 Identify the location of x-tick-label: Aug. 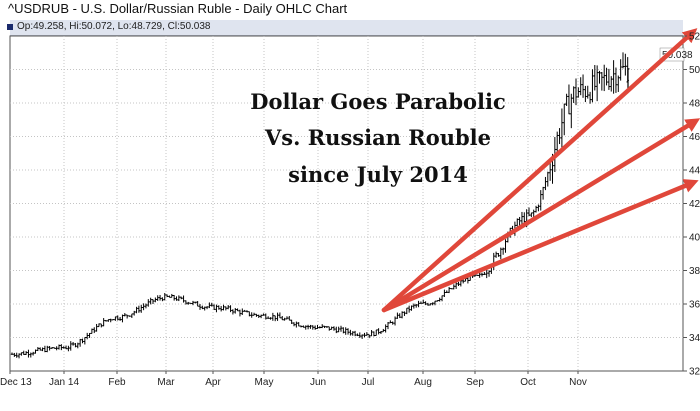
(423, 382).